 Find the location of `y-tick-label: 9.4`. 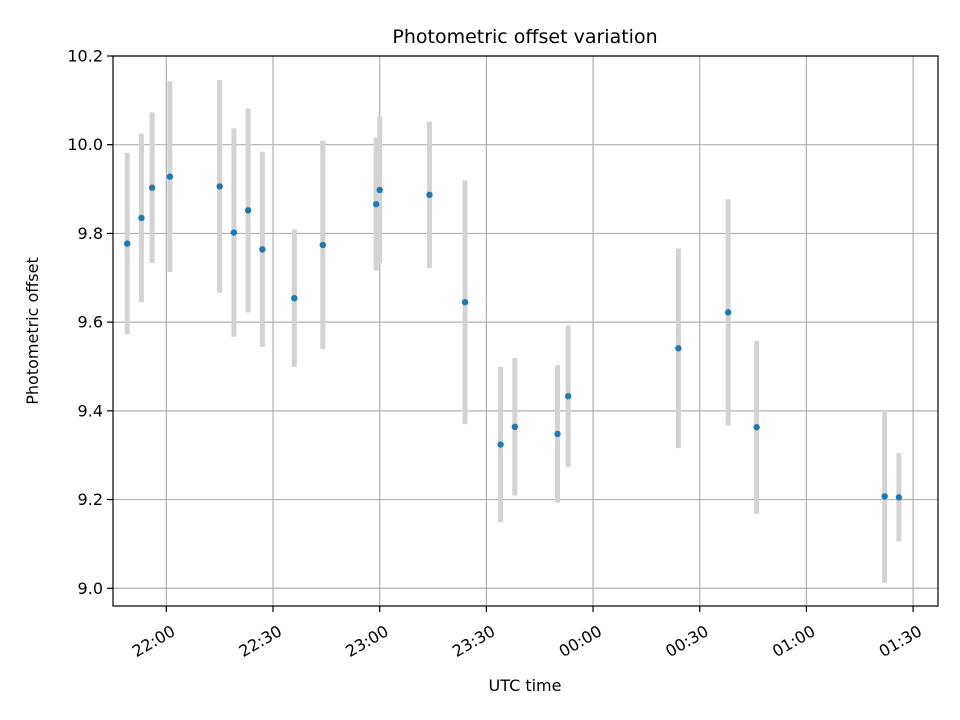

y-tick-label: 9.4 is located at coordinates (90, 410).